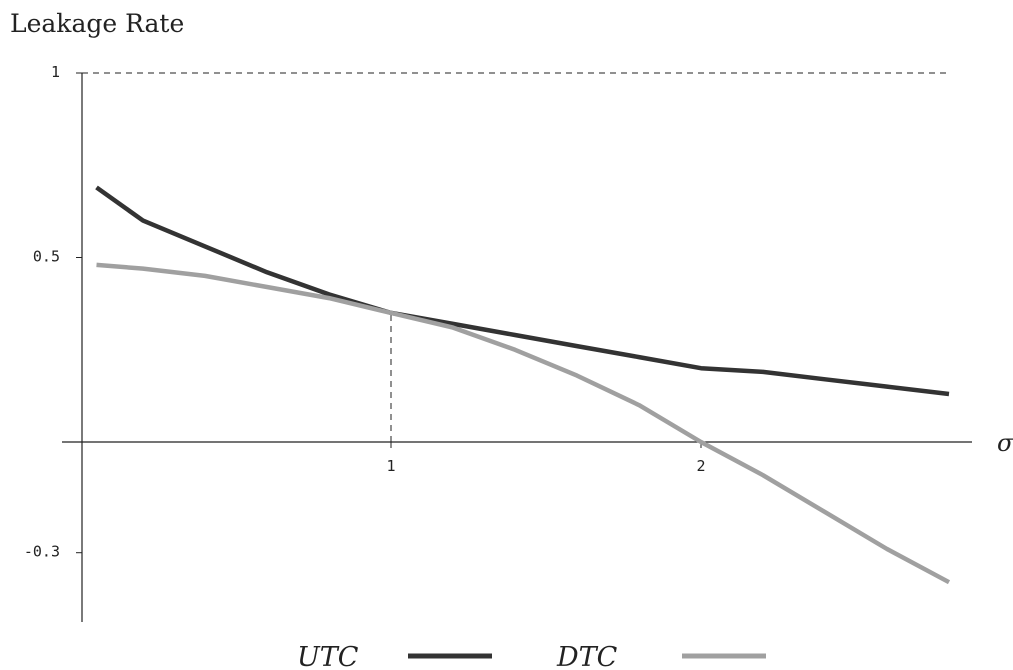 This screenshot has width=1013, height=670. What do you see at coordinates (531, 656) in the screenshot?
I see `legend: UTC DTC` at bounding box center [531, 656].